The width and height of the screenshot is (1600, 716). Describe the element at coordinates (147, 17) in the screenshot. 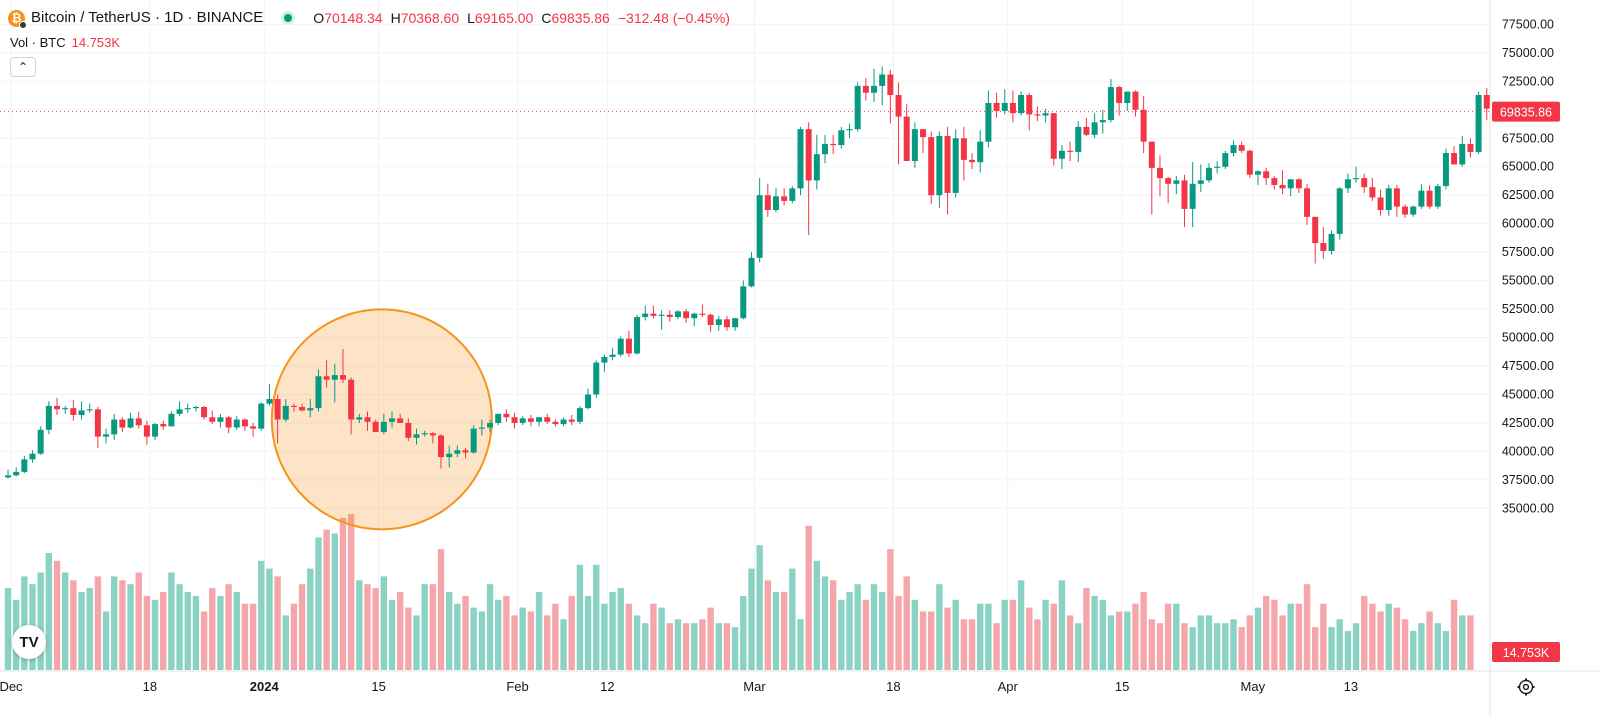

I see `symbol-title: Bitcoin / TetherUS · 1D · BINANCE` at that location.